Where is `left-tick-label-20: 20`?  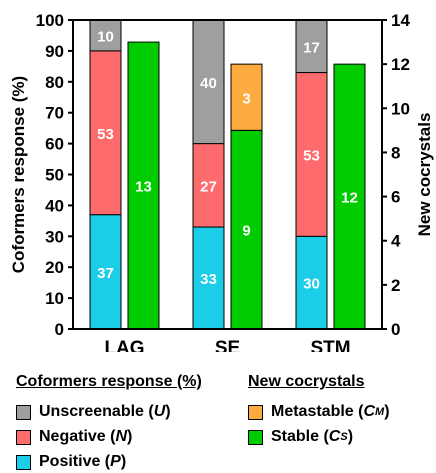
left-tick-label-20: 20 is located at coordinates (54, 267).